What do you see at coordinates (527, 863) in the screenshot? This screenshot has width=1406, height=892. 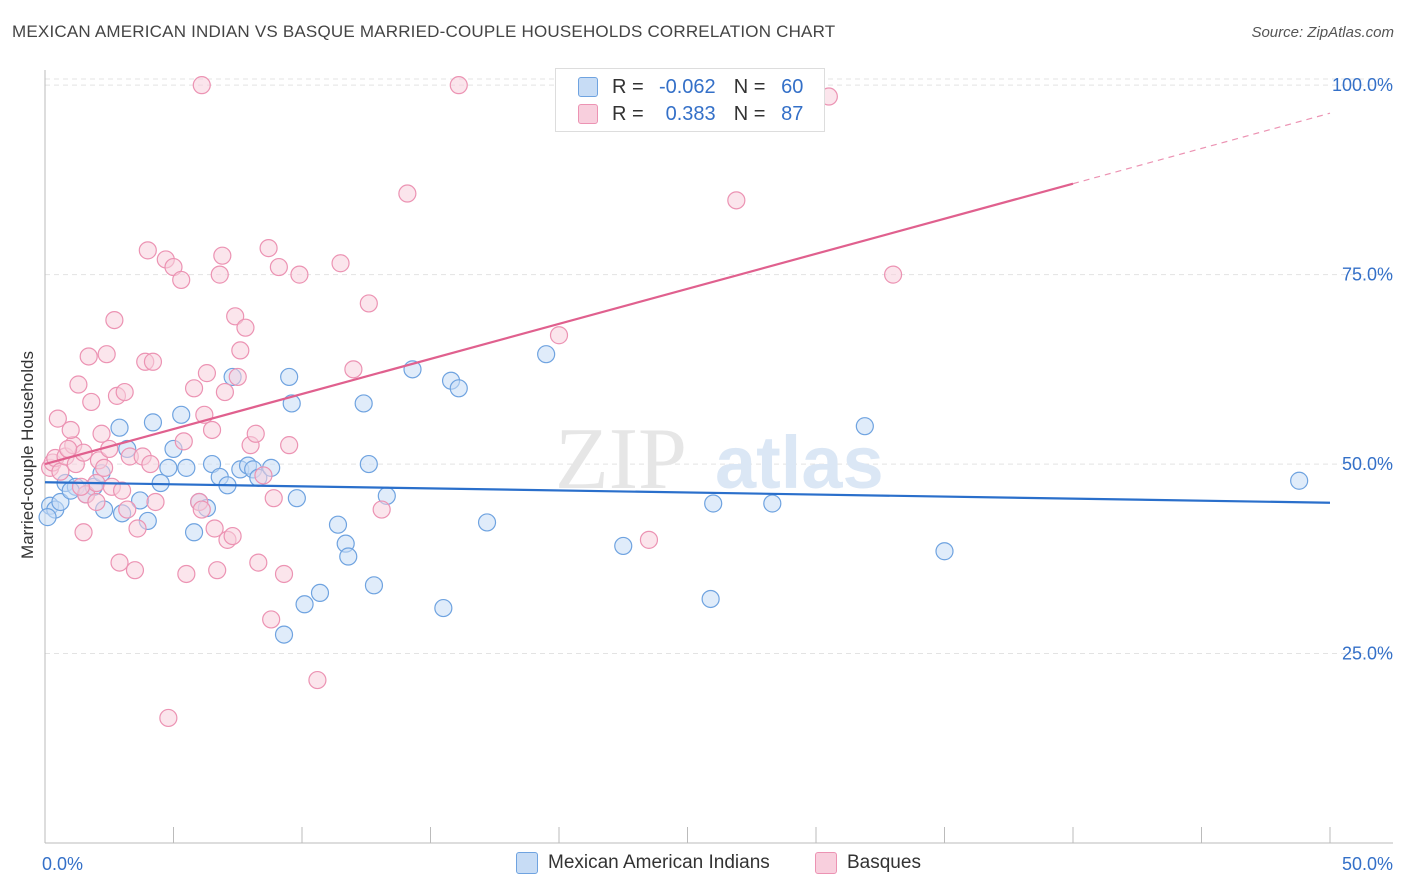 I see `bottom-legend-swatch-blue` at bounding box center [527, 863].